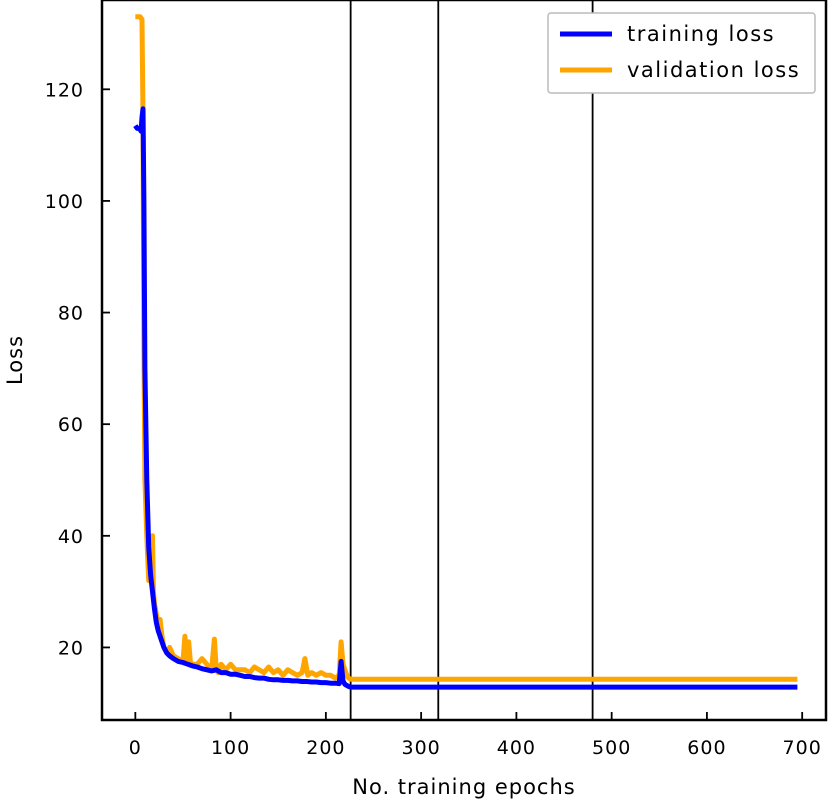 This screenshot has width=828, height=801. Describe the element at coordinates (71, 648) in the screenshot. I see `y-tick-label: 20` at that location.